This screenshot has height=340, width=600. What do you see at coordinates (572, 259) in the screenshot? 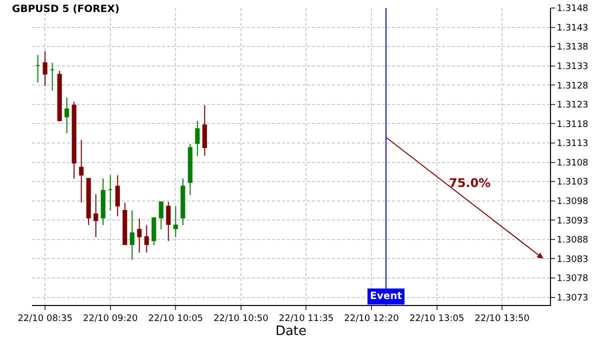
I see `y-tick-label: 1.3083` at bounding box center [572, 259].